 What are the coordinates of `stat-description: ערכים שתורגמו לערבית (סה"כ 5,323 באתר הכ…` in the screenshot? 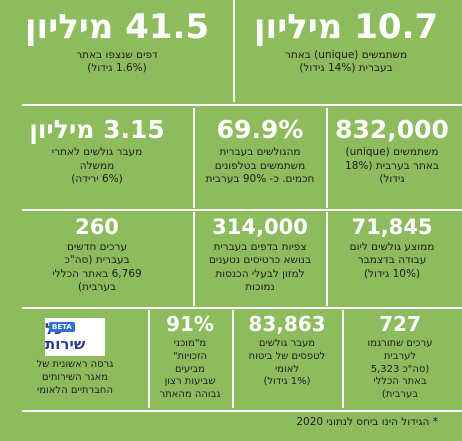 It's located at (400, 369).